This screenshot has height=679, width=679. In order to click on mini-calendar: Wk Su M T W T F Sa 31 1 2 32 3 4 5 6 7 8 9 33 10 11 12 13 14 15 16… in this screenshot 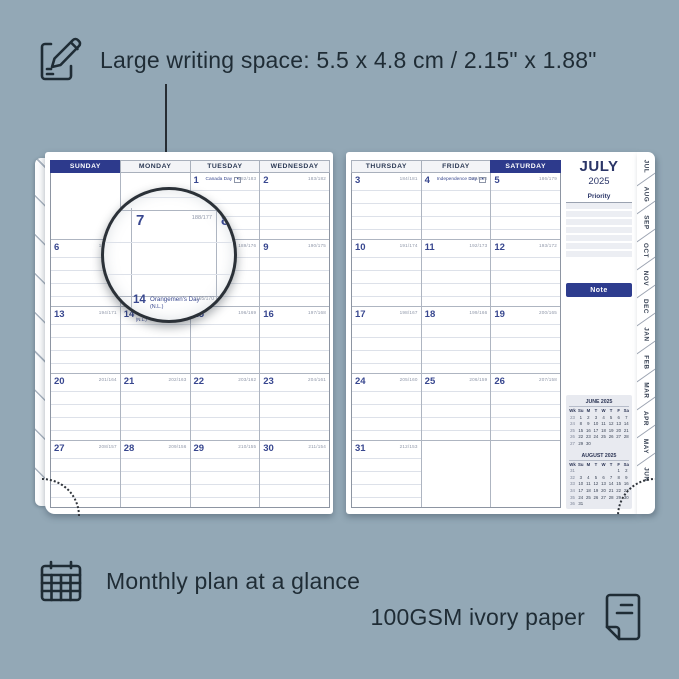, I will do `click(599, 485)`.